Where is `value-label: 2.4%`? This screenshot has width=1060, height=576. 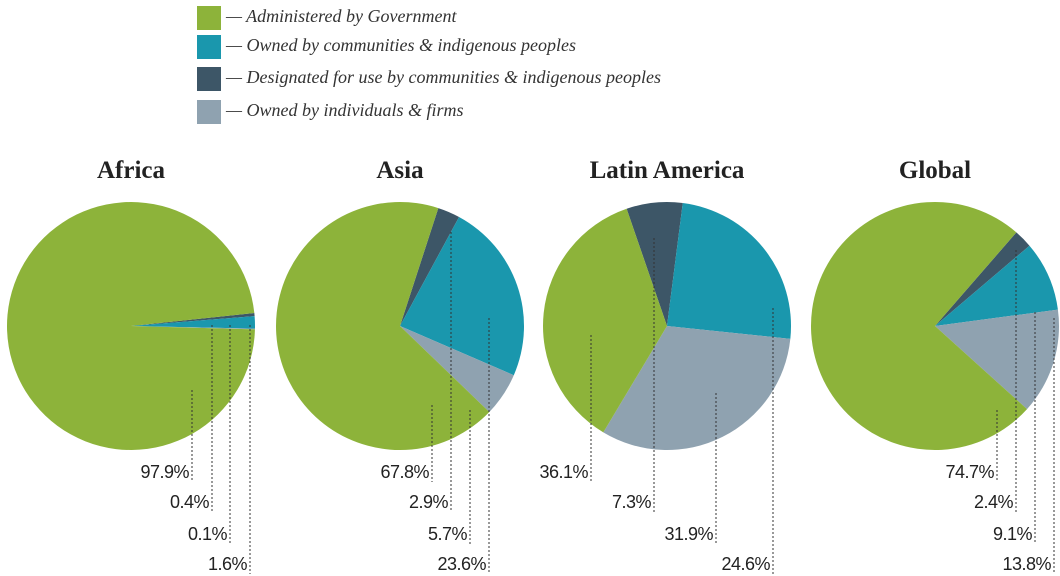
value-label: 2.4% is located at coordinates (994, 502).